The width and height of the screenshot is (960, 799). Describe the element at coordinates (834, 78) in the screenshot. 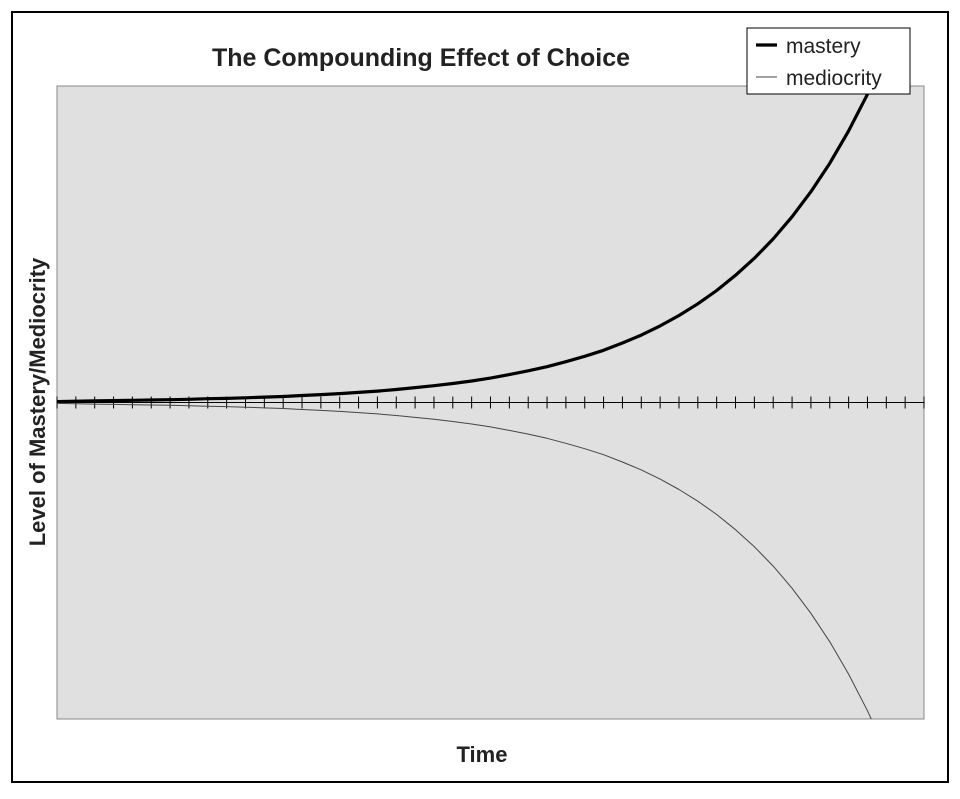

I see `legend-label-mediocrity: mediocrity` at that location.